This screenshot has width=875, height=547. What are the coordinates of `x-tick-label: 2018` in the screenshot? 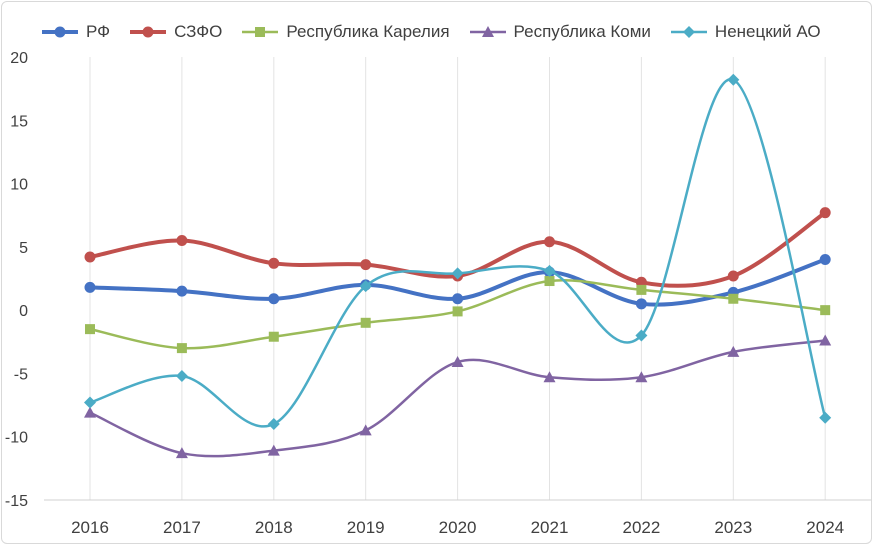 It's located at (274, 527).